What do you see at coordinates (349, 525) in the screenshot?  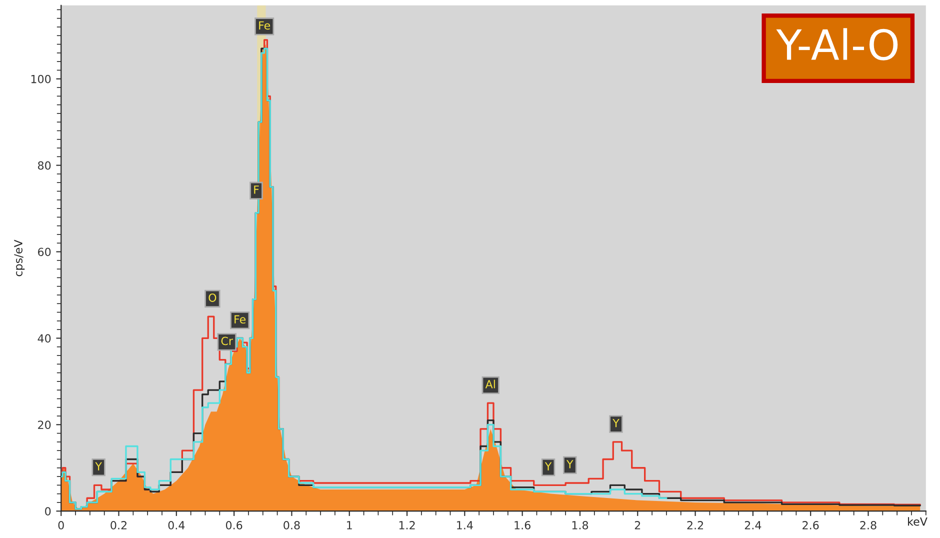 I see `x-tick-label: 1` at bounding box center [349, 525].